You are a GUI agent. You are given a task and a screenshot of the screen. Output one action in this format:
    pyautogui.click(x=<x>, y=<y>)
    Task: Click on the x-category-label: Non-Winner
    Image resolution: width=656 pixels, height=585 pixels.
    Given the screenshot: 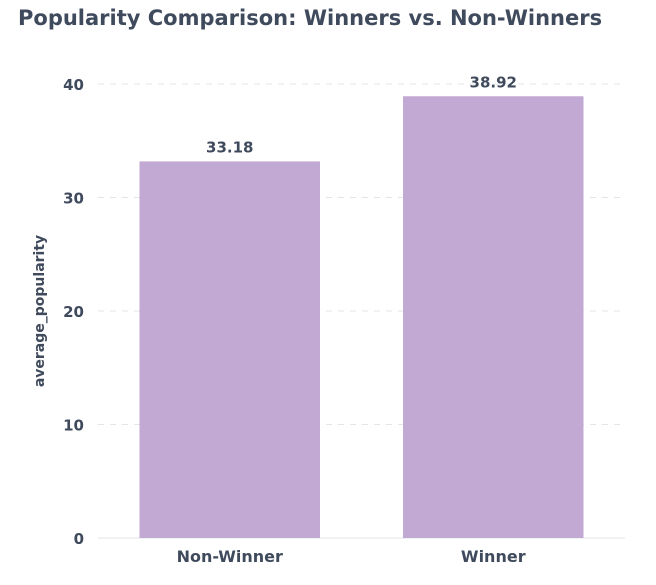 What is the action you would take?
    pyautogui.click(x=230, y=556)
    